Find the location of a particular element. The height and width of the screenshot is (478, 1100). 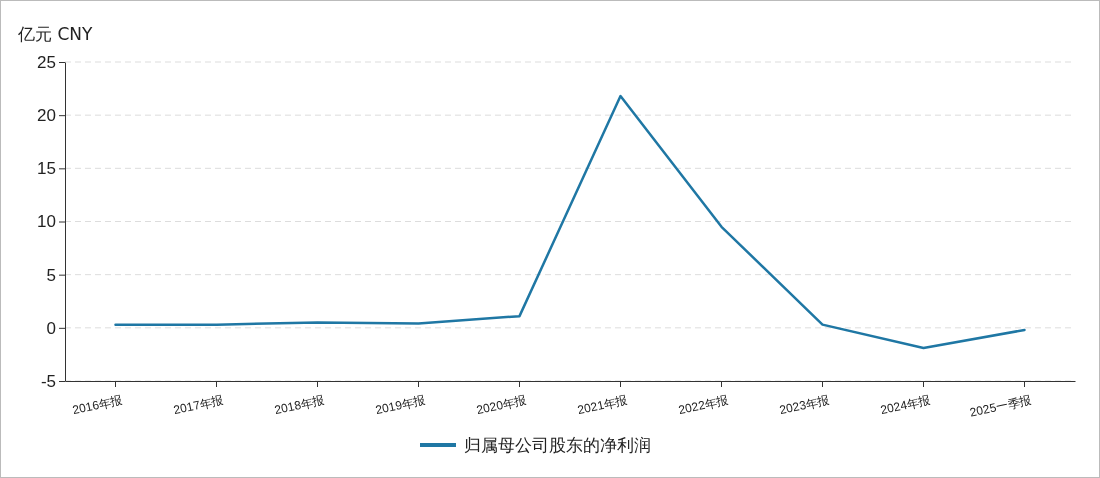

y-tick-label: 20 is located at coordinates (46, 116).